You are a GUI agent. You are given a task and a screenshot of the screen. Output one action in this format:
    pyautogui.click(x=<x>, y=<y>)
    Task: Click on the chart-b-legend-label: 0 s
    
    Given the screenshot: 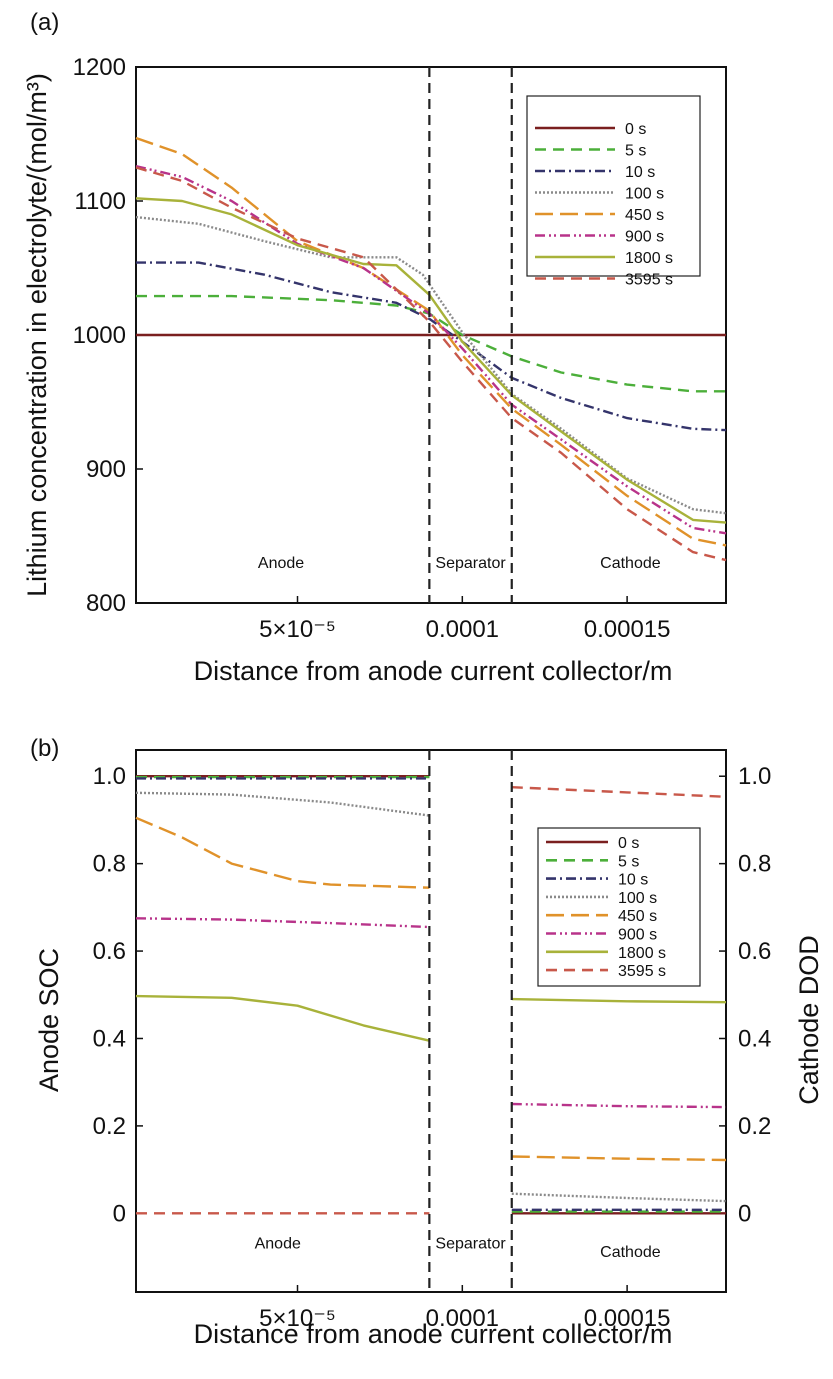 What is the action you would take?
    pyautogui.click(x=628, y=843)
    